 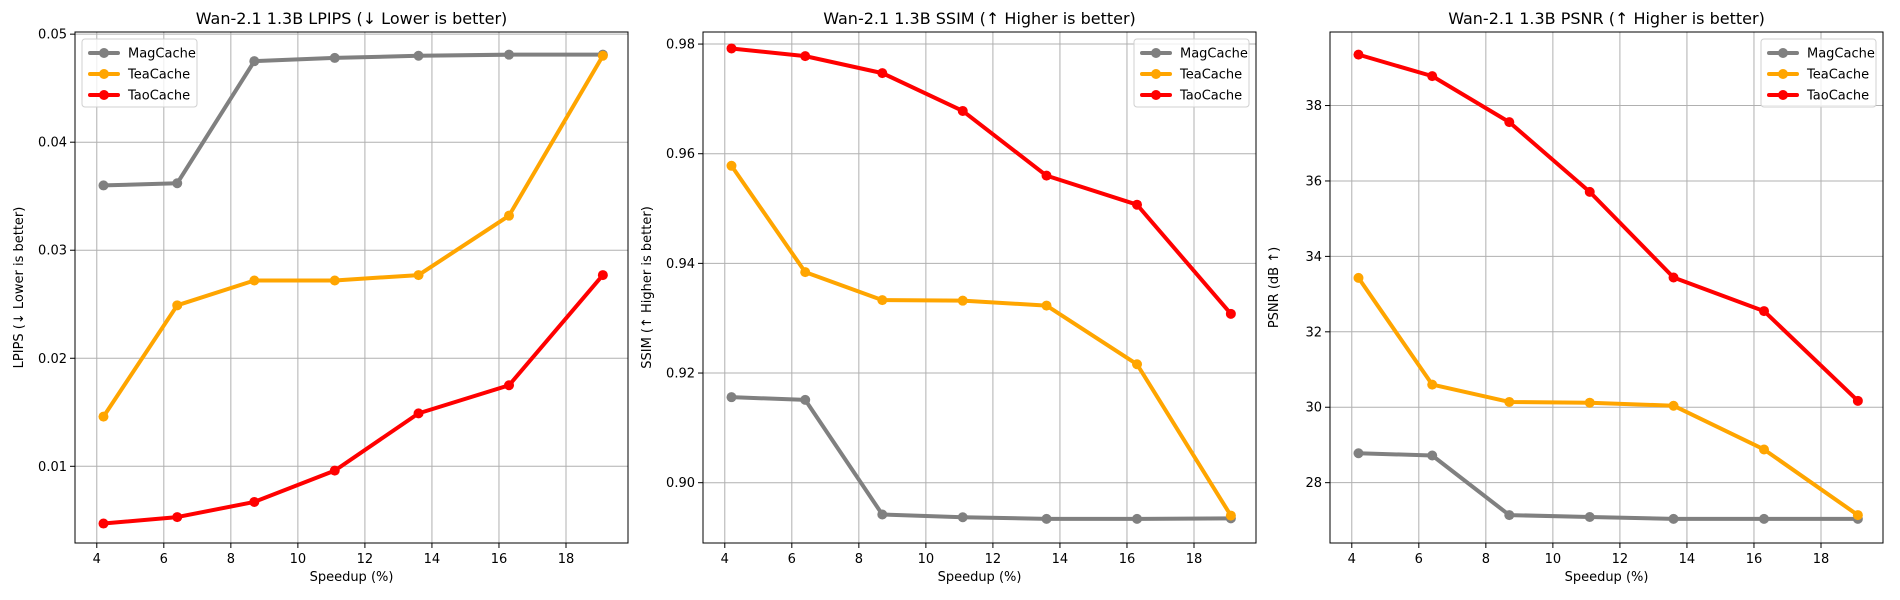 I want to click on x-tick-label: 6, so click(x=1419, y=559).